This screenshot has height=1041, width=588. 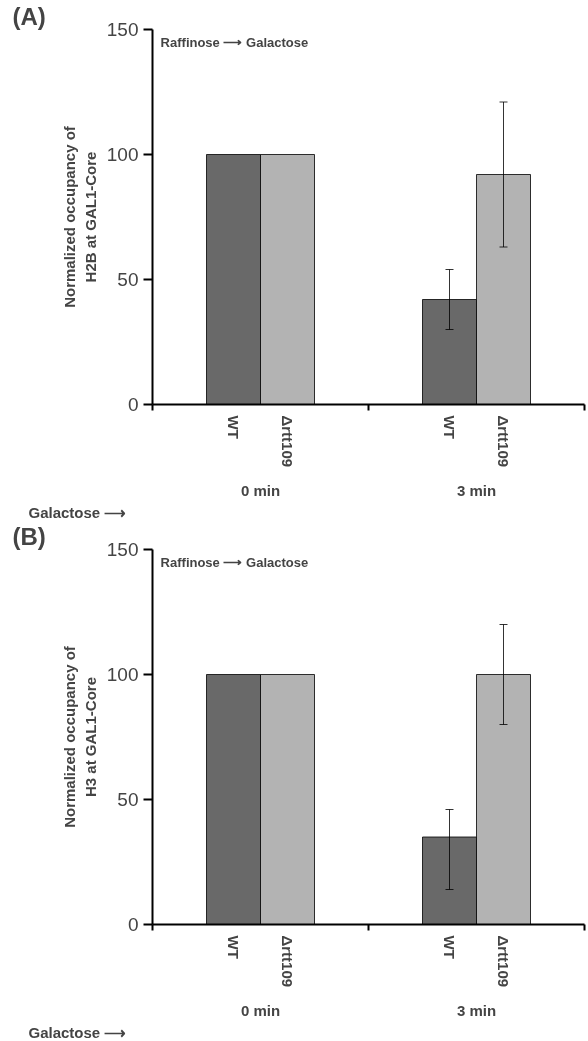 What do you see at coordinates (29, 536) in the screenshot?
I see `chart-title: (B)` at bounding box center [29, 536].